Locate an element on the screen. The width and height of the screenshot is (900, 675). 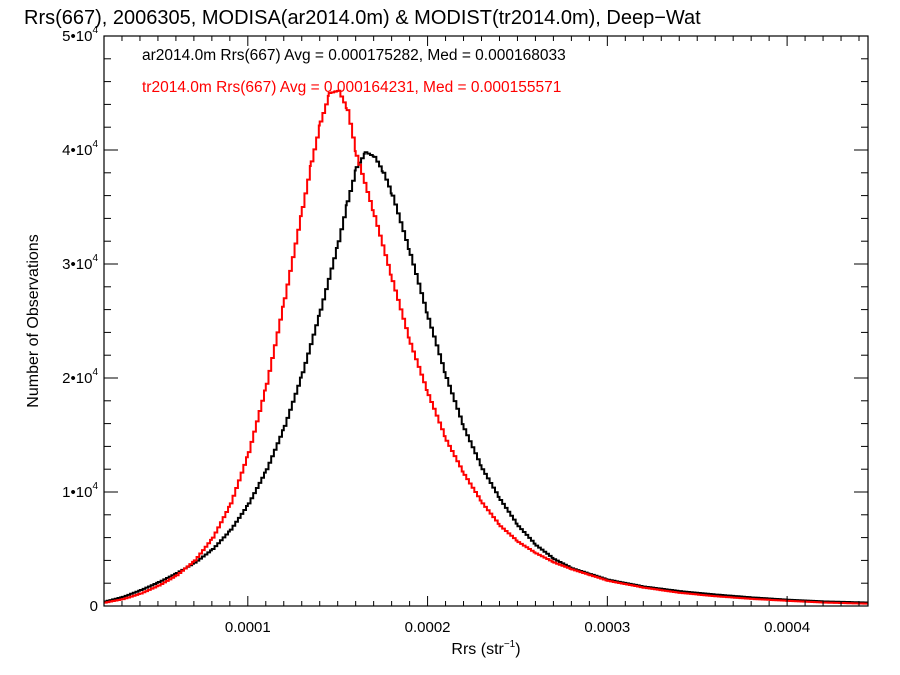
x-tick-label: 0.0004 is located at coordinates (787, 627).